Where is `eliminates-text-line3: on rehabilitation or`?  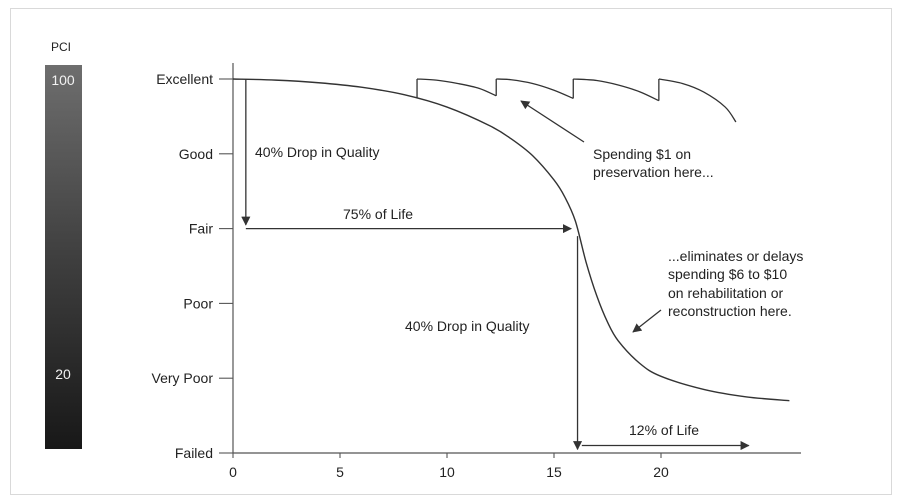
eliminates-text-line3: on rehabilitation or is located at coordinates (726, 293).